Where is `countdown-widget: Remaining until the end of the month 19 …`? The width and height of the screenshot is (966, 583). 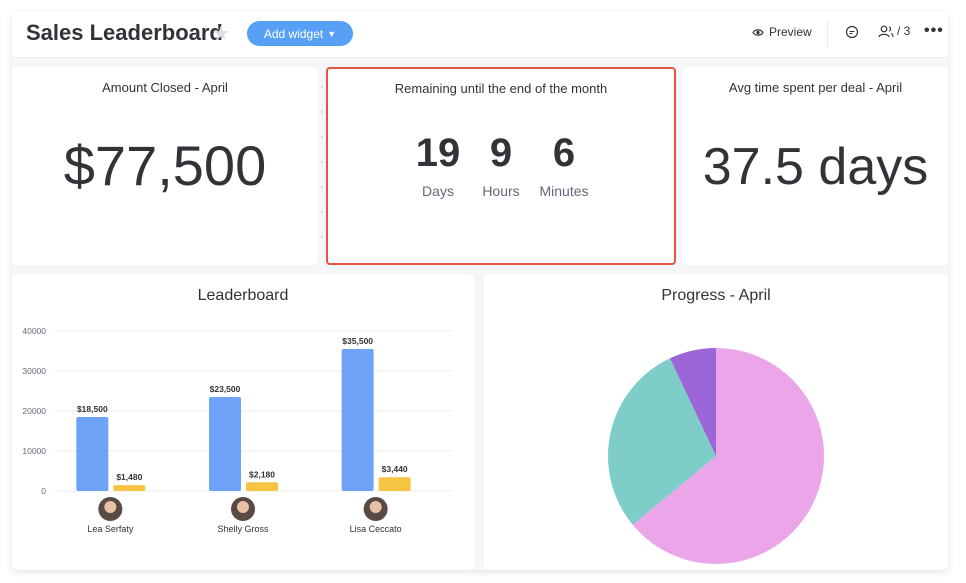 countdown-widget: Remaining until the end of the month 19 … is located at coordinates (501, 166).